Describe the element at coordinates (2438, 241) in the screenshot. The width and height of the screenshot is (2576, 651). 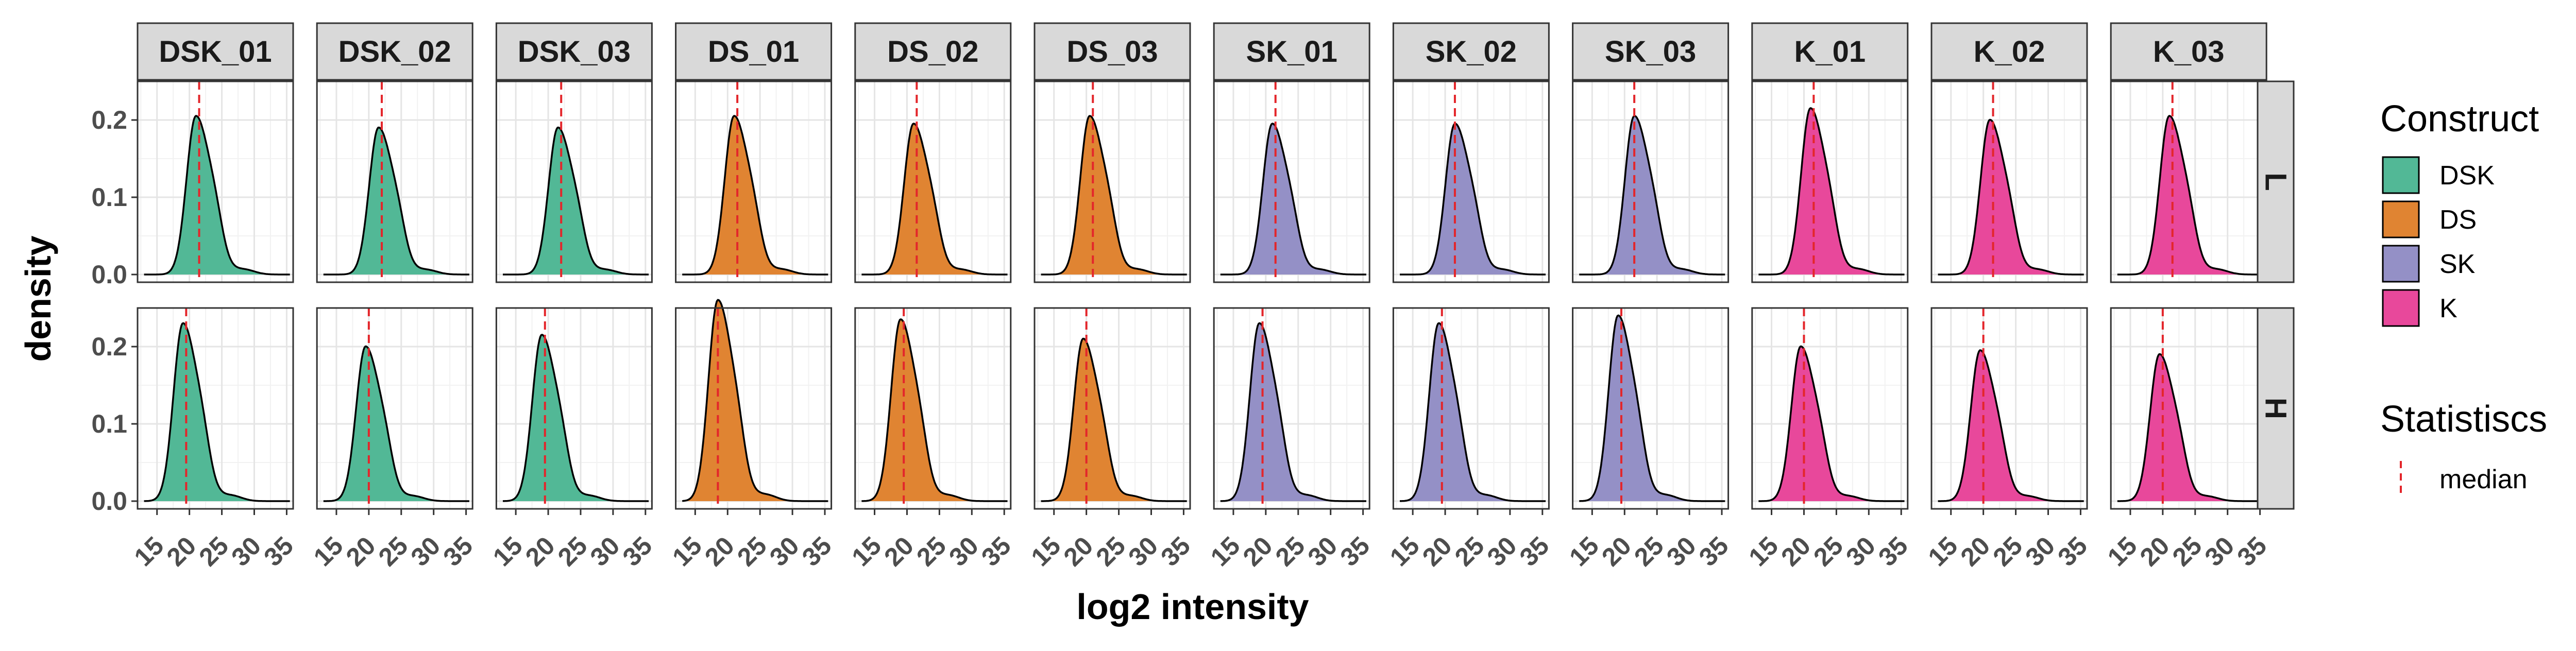
I see `legend-construct-items: DSK DS SK K` at that location.